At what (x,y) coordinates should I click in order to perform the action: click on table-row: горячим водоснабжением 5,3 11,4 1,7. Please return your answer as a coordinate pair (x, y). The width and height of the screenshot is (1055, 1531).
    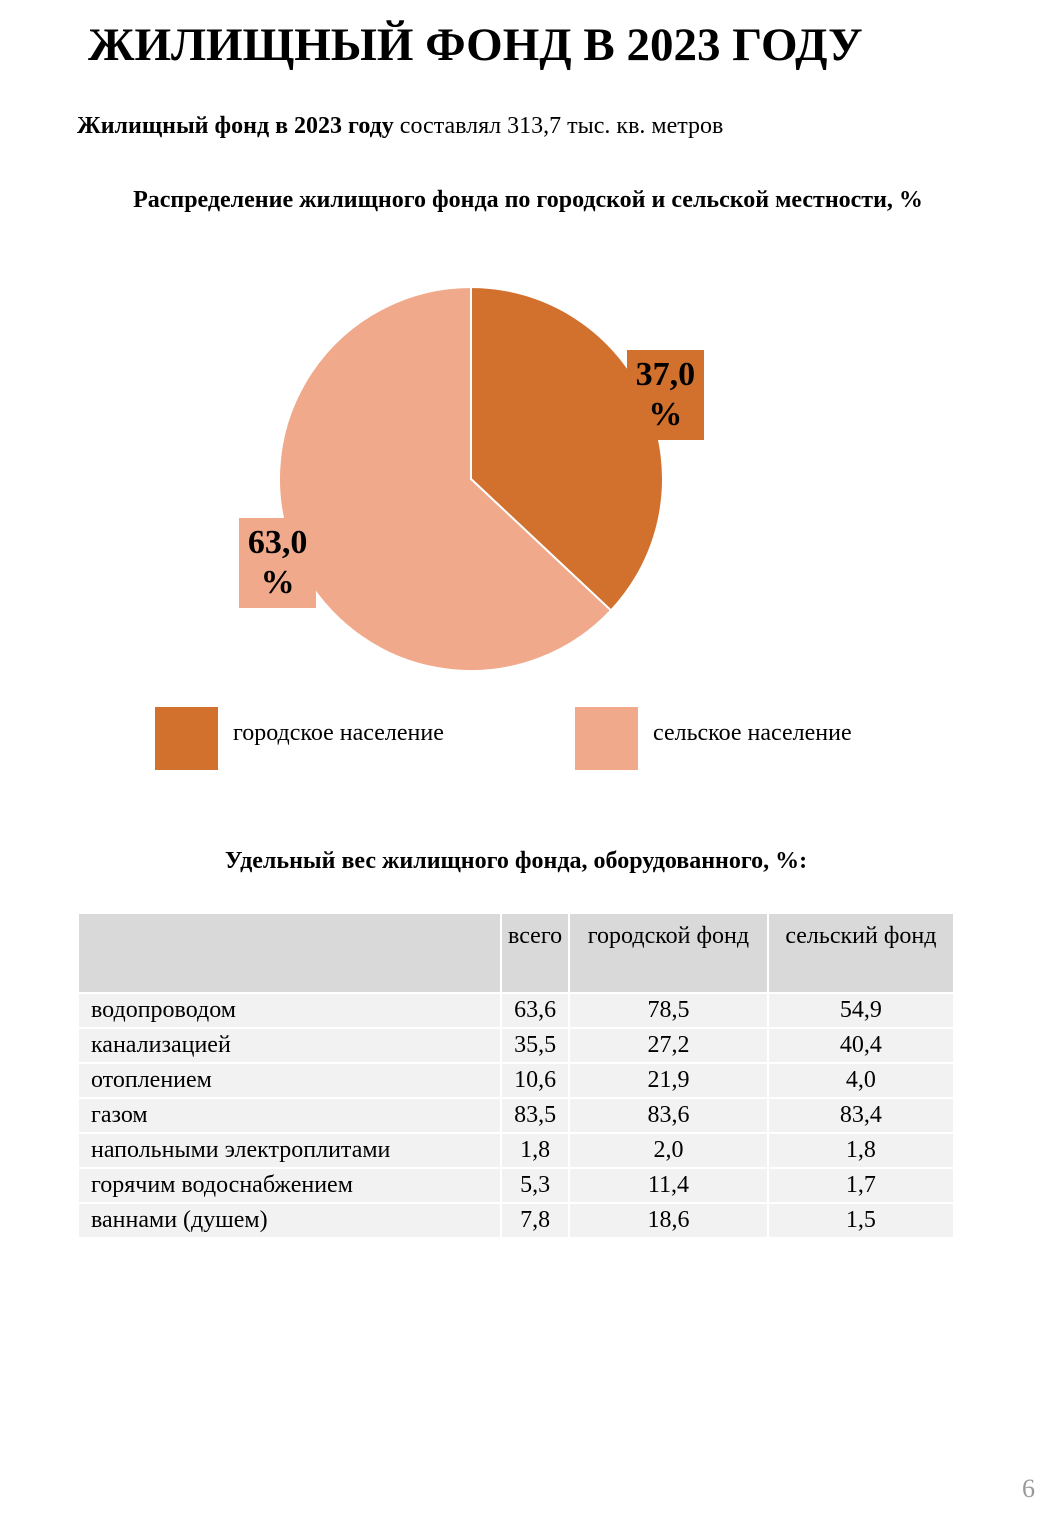
    Looking at the image, I should click on (516, 1185).